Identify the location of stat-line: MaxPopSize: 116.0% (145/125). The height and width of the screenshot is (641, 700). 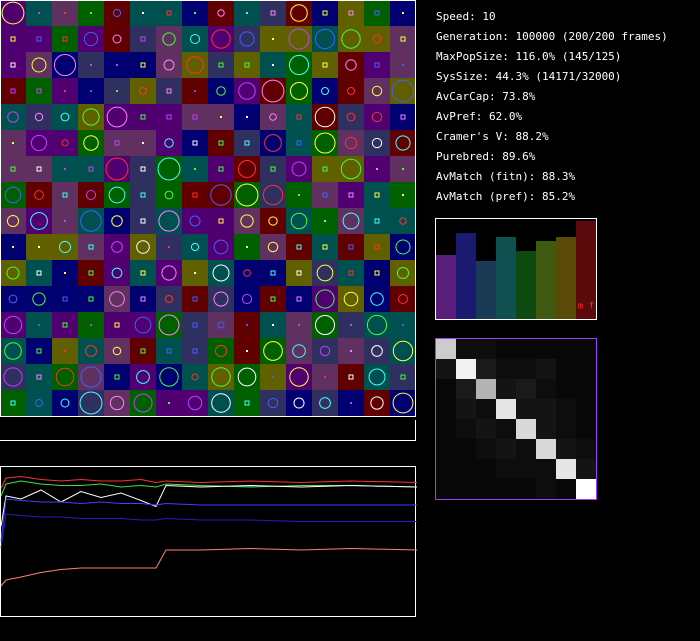
(528, 56).